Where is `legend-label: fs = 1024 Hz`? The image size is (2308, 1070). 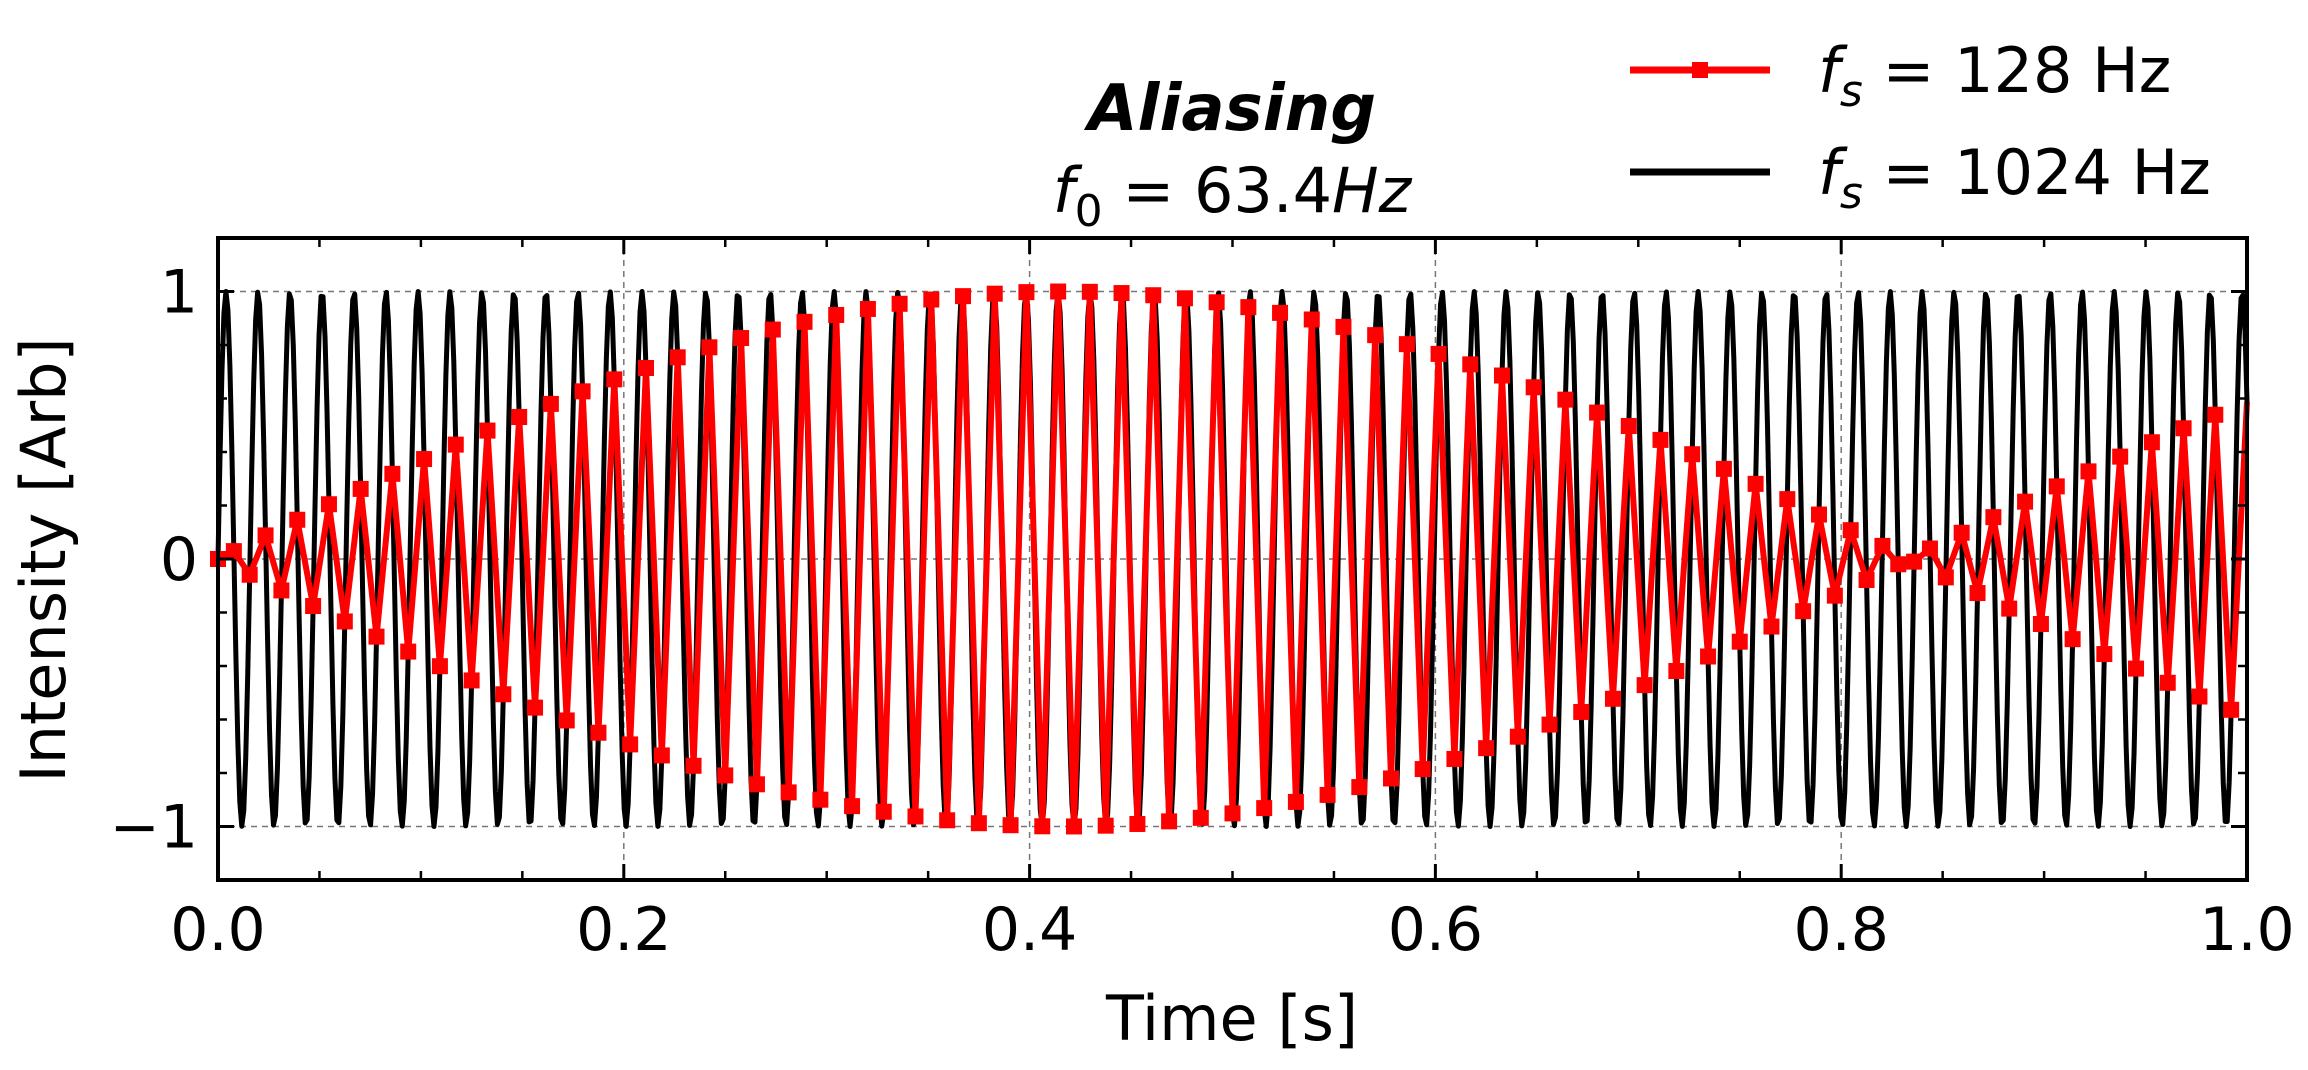
legend-label: fs = 1024 Hz is located at coordinates (2014, 177).